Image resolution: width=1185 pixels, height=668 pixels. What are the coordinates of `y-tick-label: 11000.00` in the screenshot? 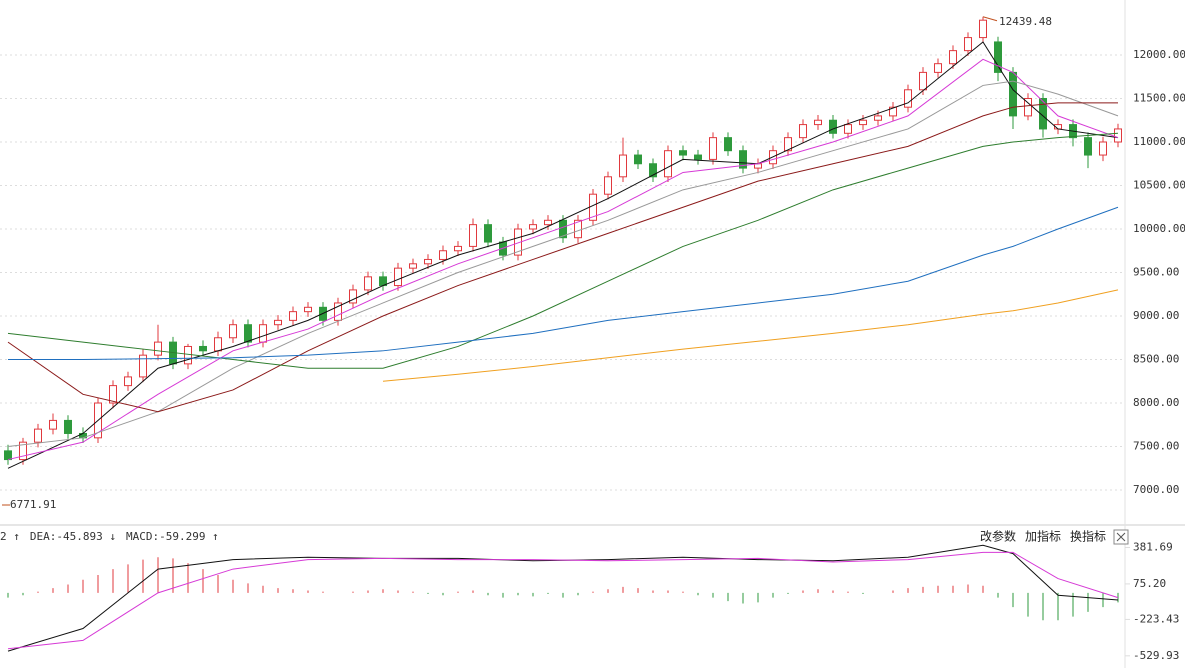 It's located at (1159, 141).